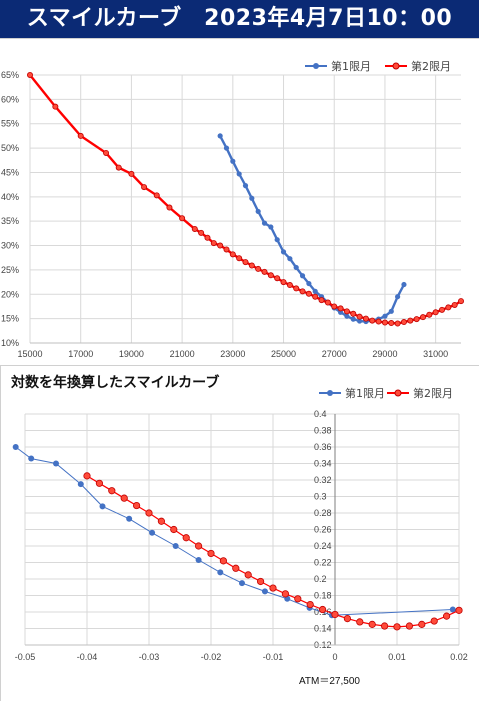 The width and height of the screenshot is (479, 701). What do you see at coordinates (323, 464) in the screenshot?
I see `y-tick-label: 0.34` at bounding box center [323, 464].